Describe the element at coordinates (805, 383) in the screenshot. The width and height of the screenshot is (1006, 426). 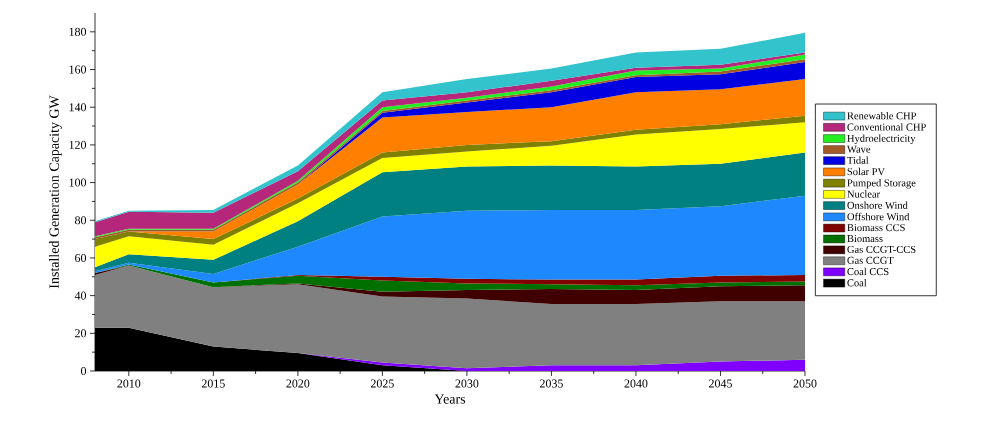
I see `x-tick-label: 2050` at that location.